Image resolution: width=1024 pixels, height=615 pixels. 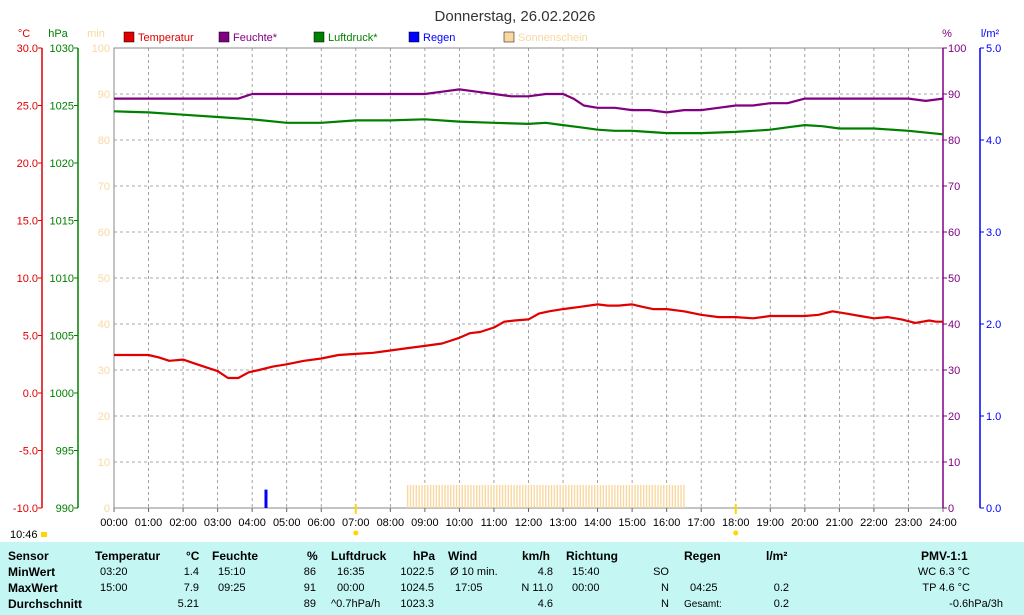 I want to click on avg-rain-value: 0.2, so click(x=781, y=604).